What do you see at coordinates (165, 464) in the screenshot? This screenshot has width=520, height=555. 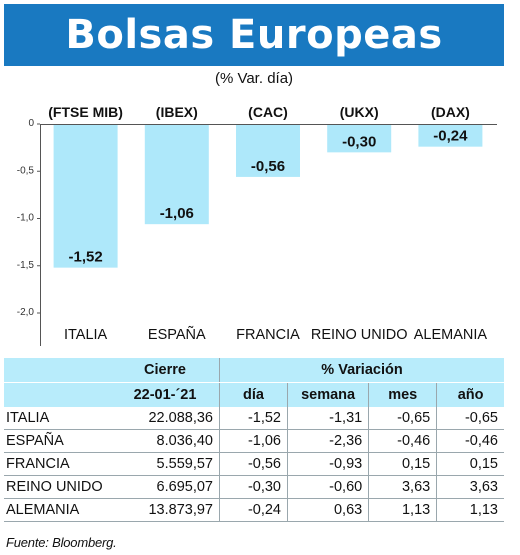 I see `cell-cierre: 5.559,57` at bounding box center [165, 464].